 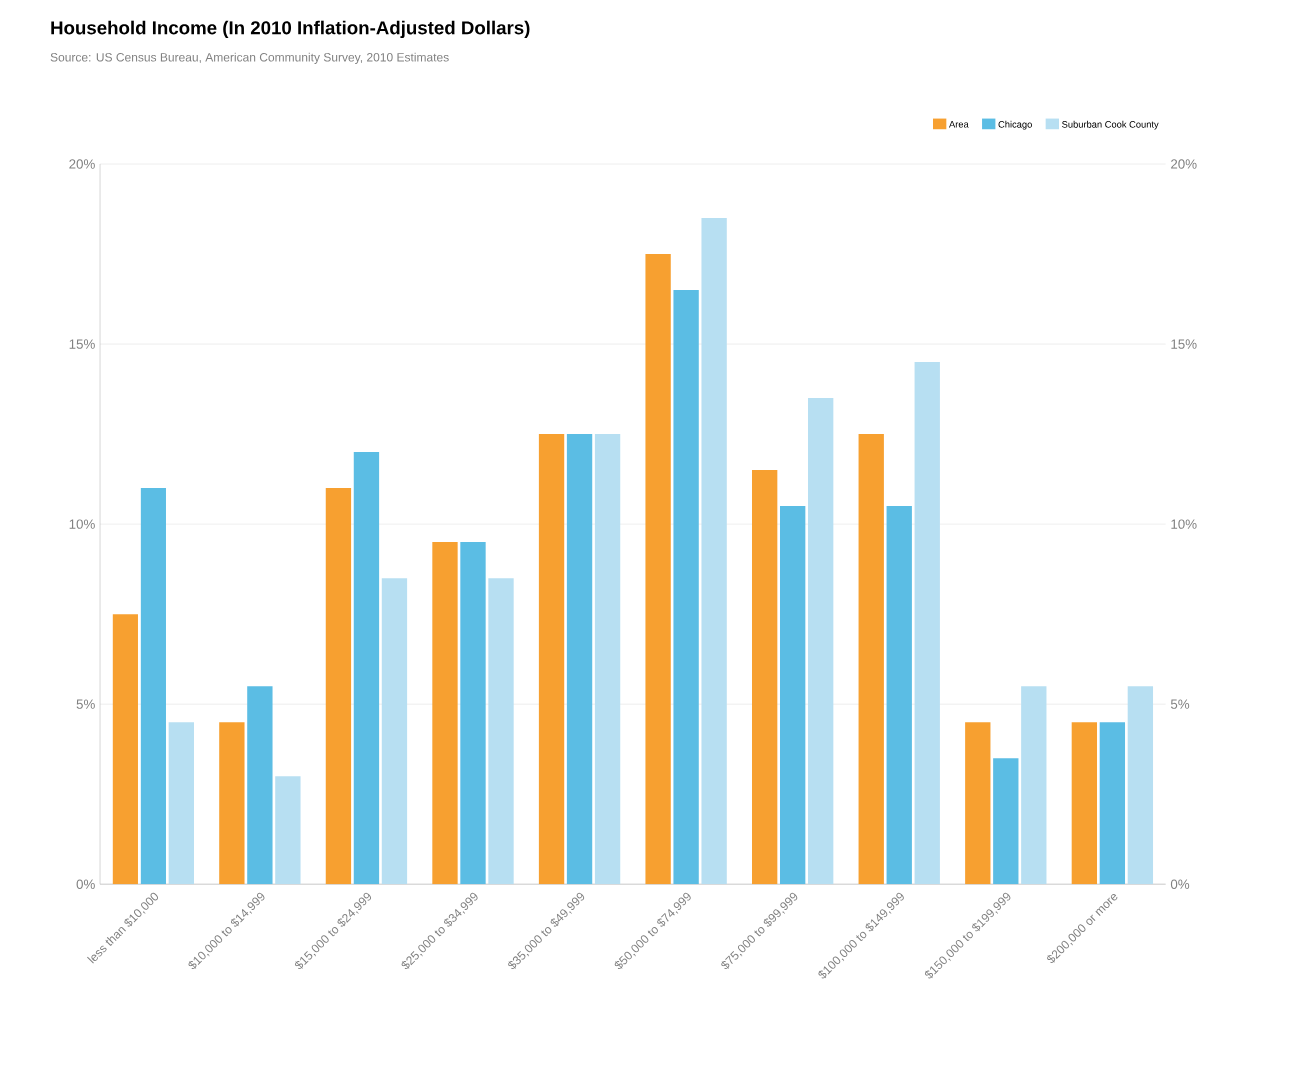 I want to click on chart-subtitle: Source: US Census Bureau, American Community Survey, 2010 Estimates, so click(x=249, y=58).